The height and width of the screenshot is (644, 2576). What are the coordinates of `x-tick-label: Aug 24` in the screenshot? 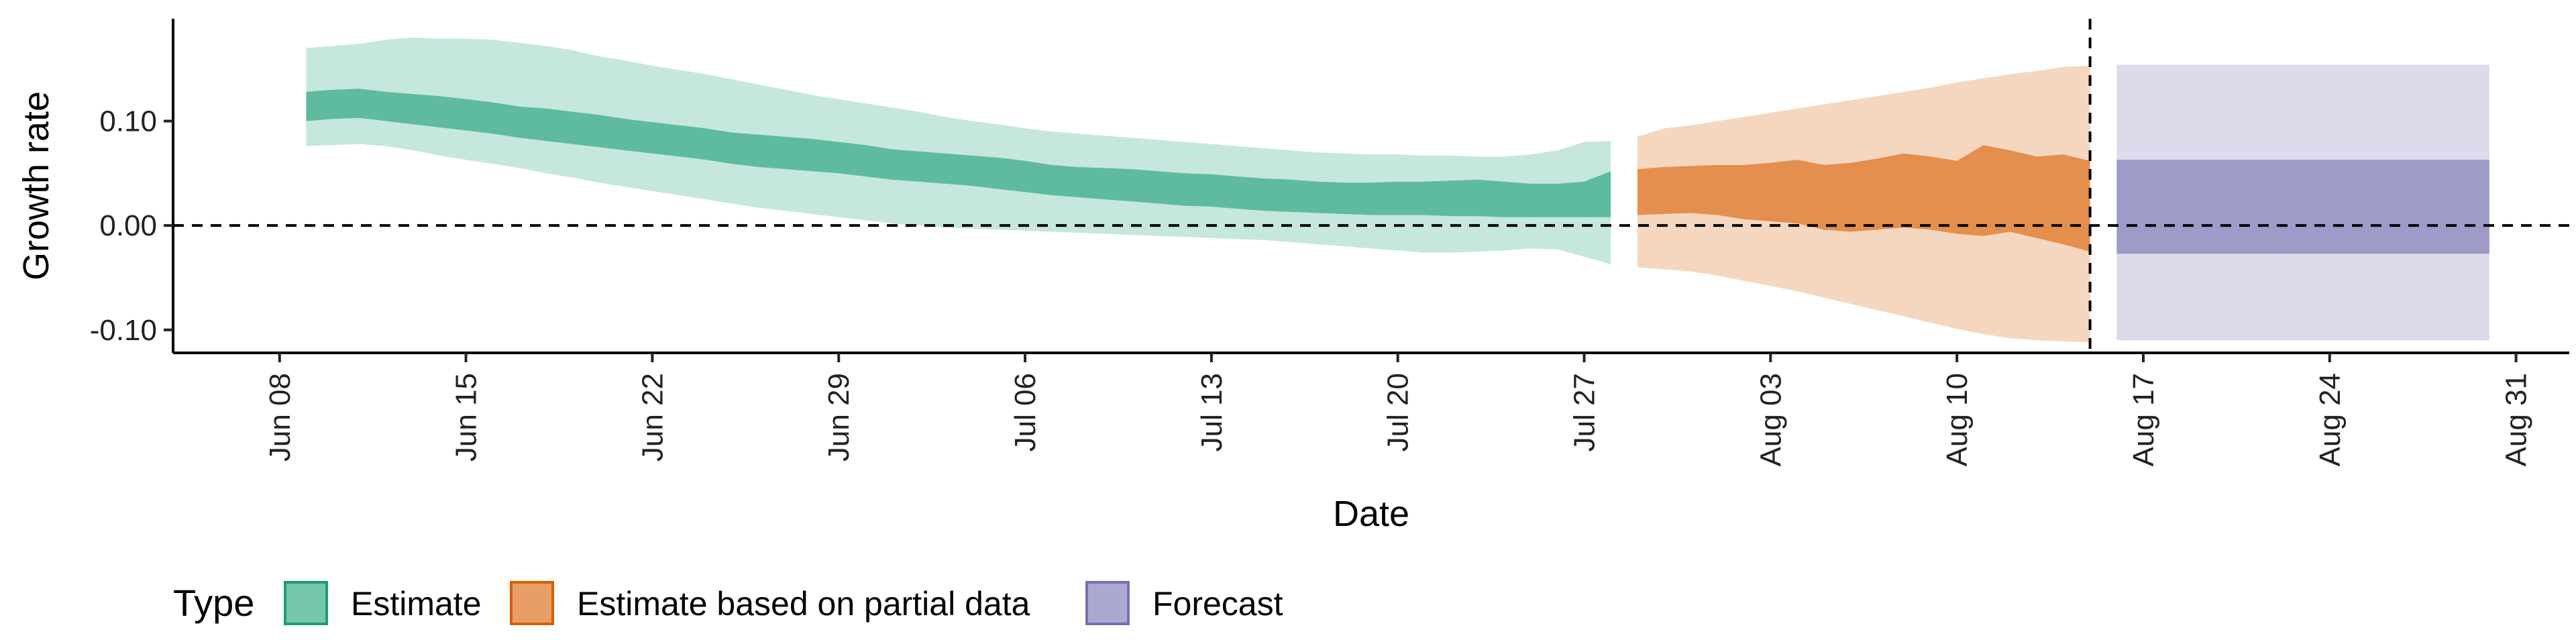 It's located at (2330, 419).